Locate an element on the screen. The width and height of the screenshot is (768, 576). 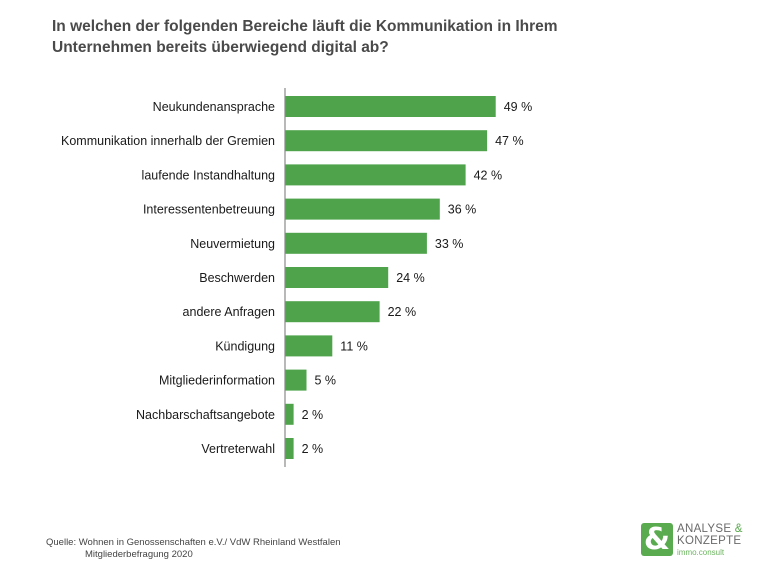
value-label: 47 % is located at coordinates (509, 141).